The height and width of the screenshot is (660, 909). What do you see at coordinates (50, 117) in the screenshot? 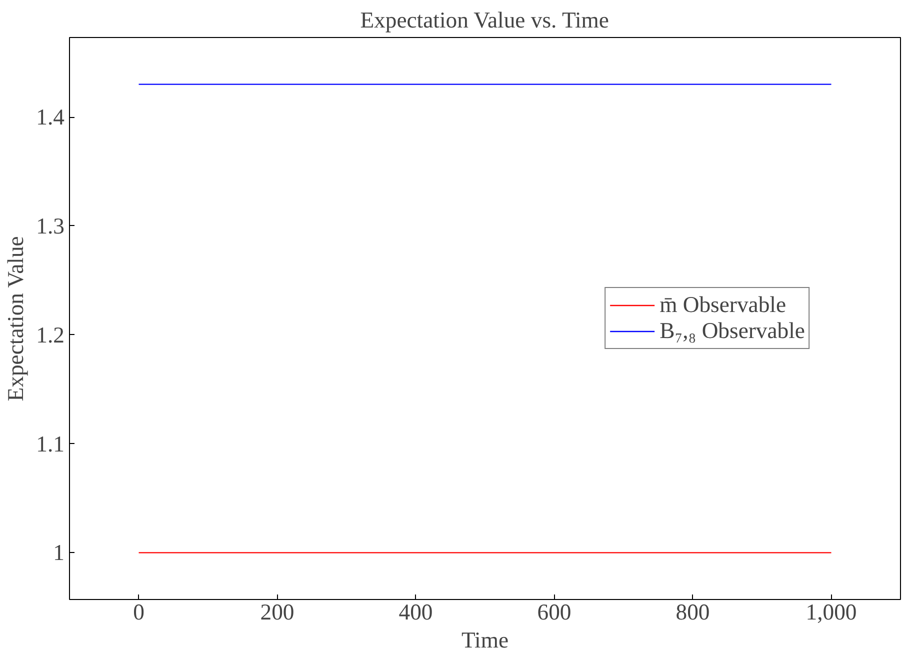
I see `y-tick-label: 1.4` at bounding box center [50, 117].